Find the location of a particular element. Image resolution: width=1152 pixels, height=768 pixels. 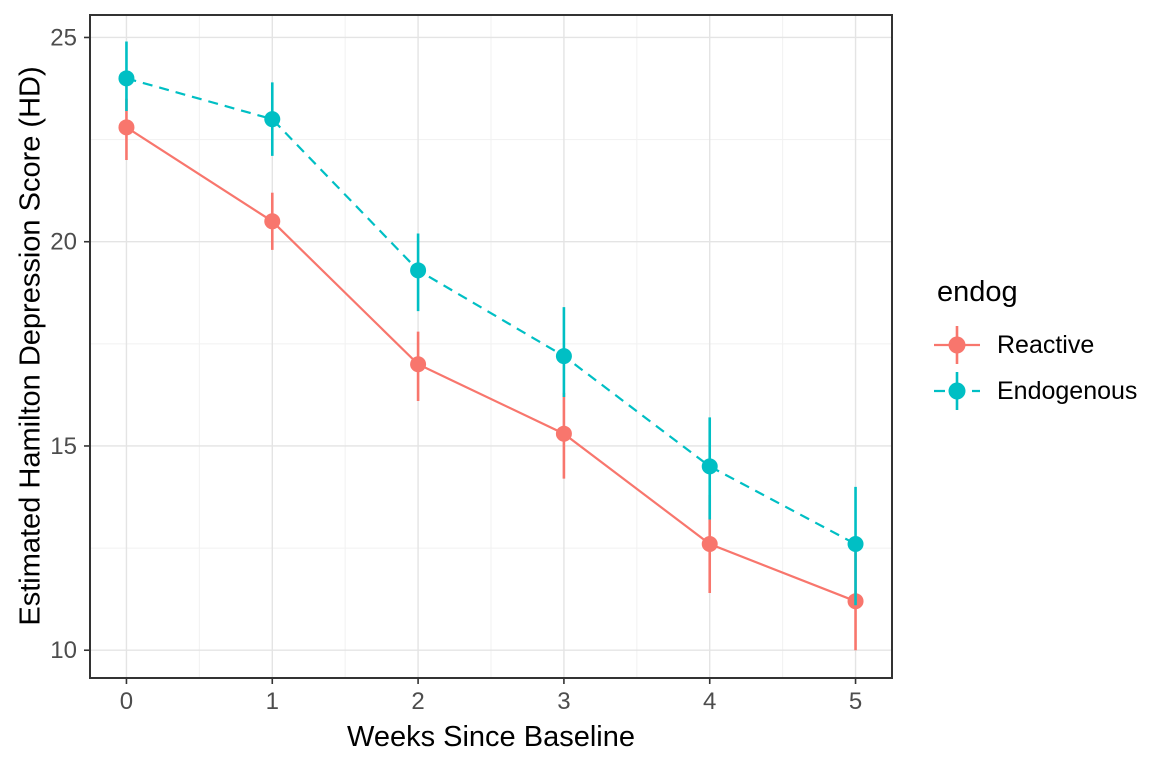

legend: endog Reactive Endogenous is located at coordinates (1042, 345).